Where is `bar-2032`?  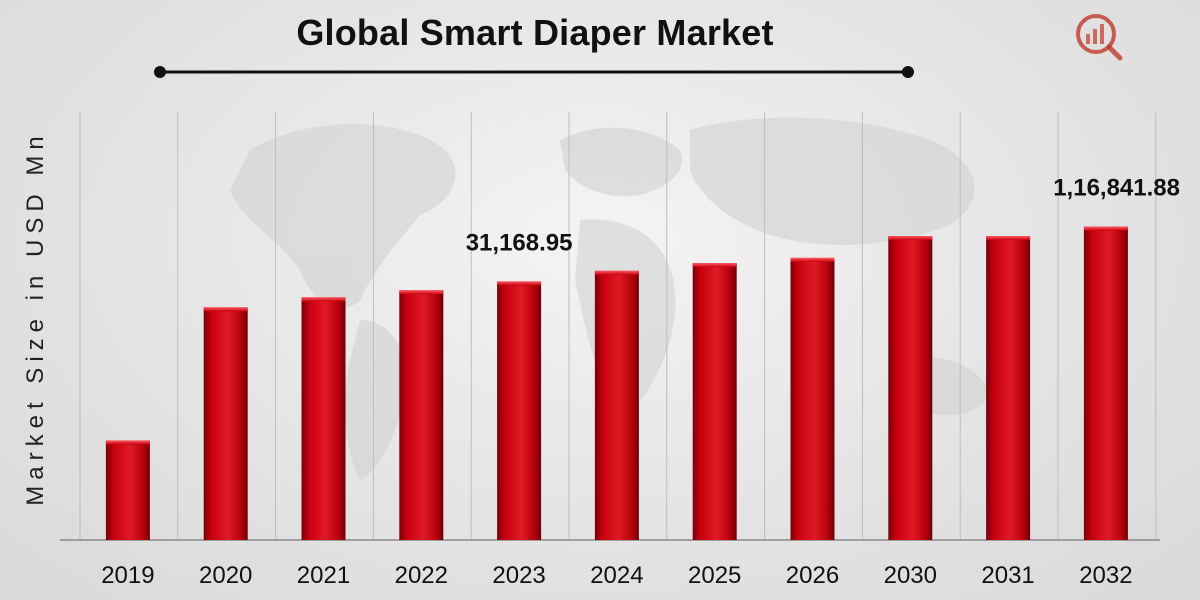
bar-2032 is located at coordinates (1105, 383).